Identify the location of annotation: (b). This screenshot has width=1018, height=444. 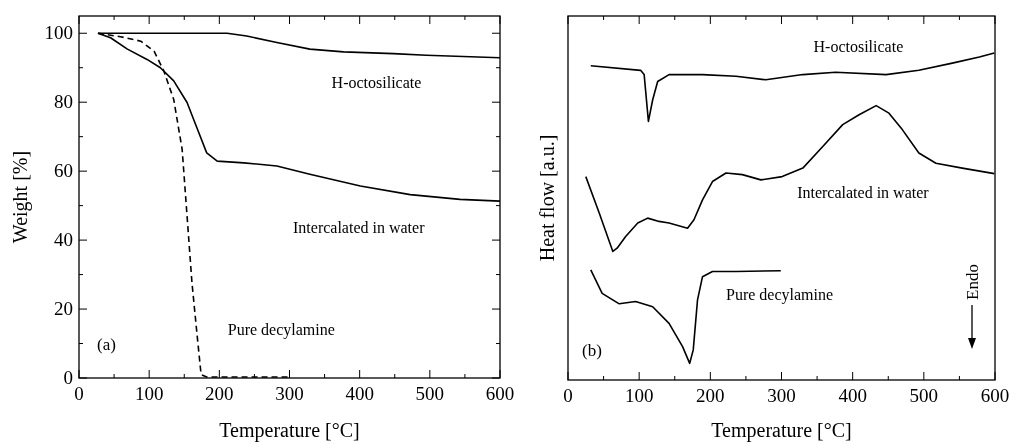
(592, 350).